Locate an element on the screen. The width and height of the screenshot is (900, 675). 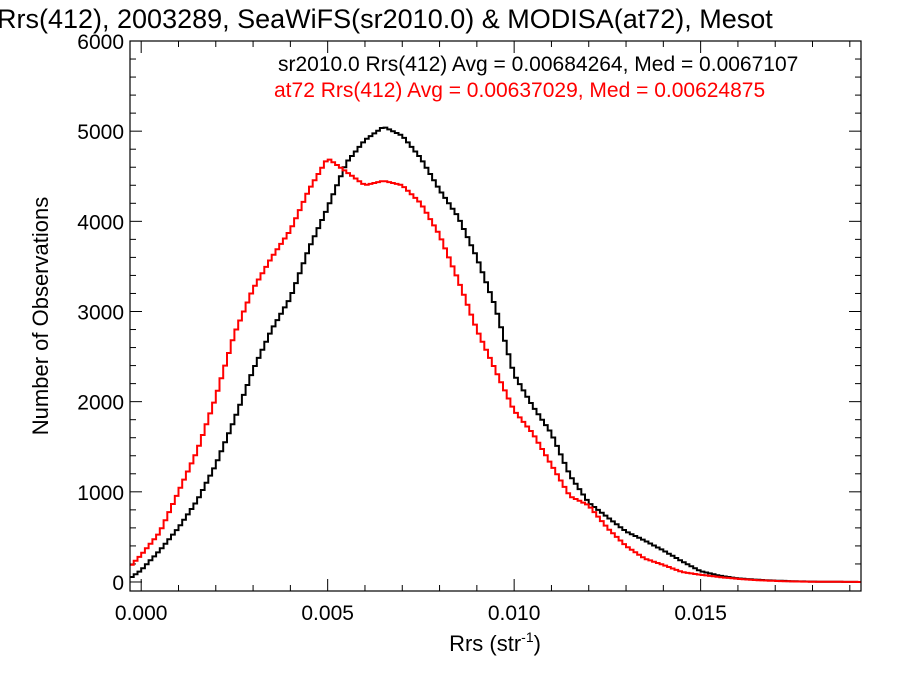
y-tick-label: 5000 is located at coordinates (100, 132).